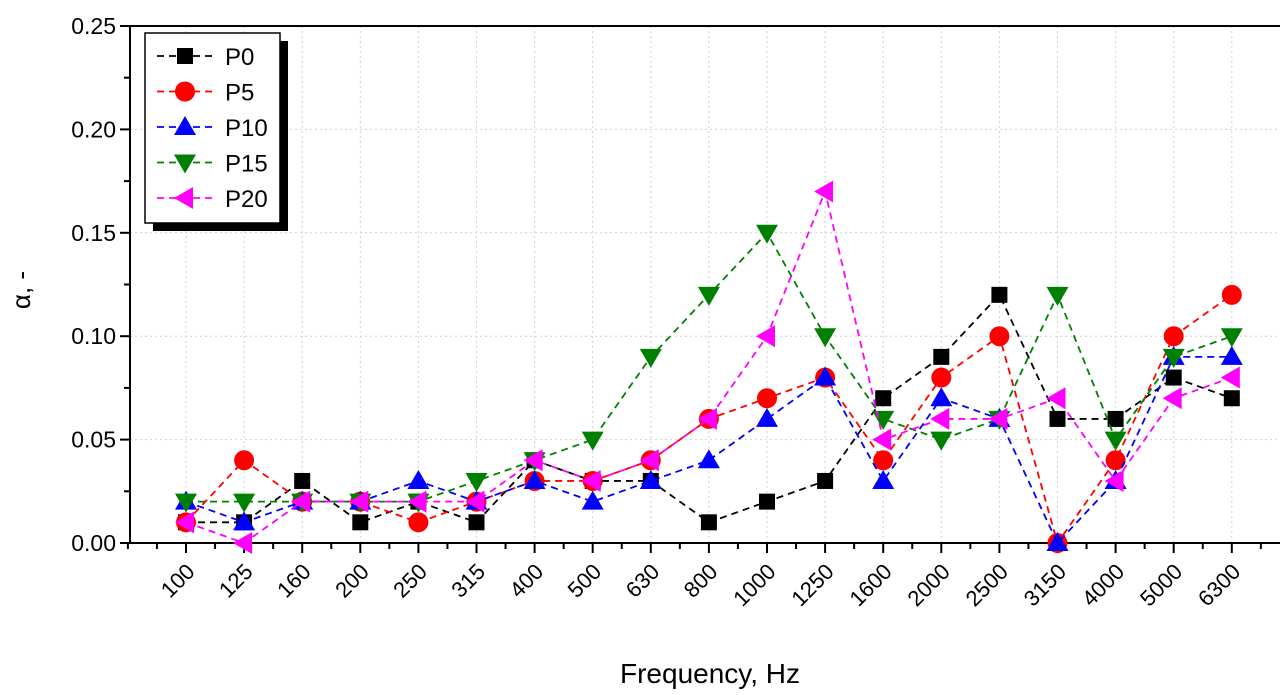 Image resolution: width=1284 pixels, height=695 pixels. Describe the element at coordinates (870, 585) in the screenshot. I see `x-tick-label: 1600` at that location.